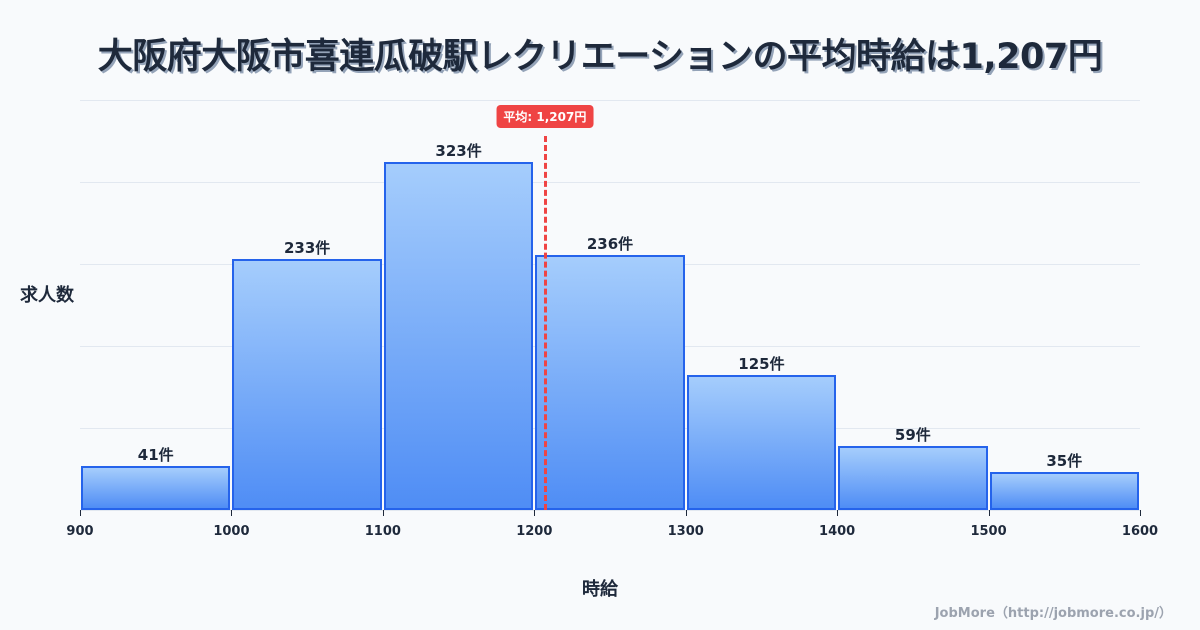  What do you see at coordinates (600, 57) in the screenshot?
I see `chart-title: 大阪府大阪市喜連瓜破駅レクリエーションの平均時給は1,207円` at bounding box center [600, 57].